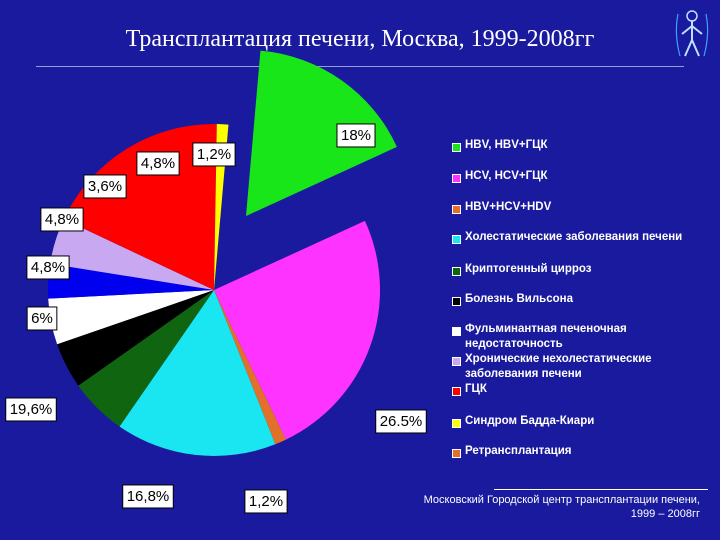 This screenshot has height=540, width=720. I want to click on footer-divider, so click(601, 489).